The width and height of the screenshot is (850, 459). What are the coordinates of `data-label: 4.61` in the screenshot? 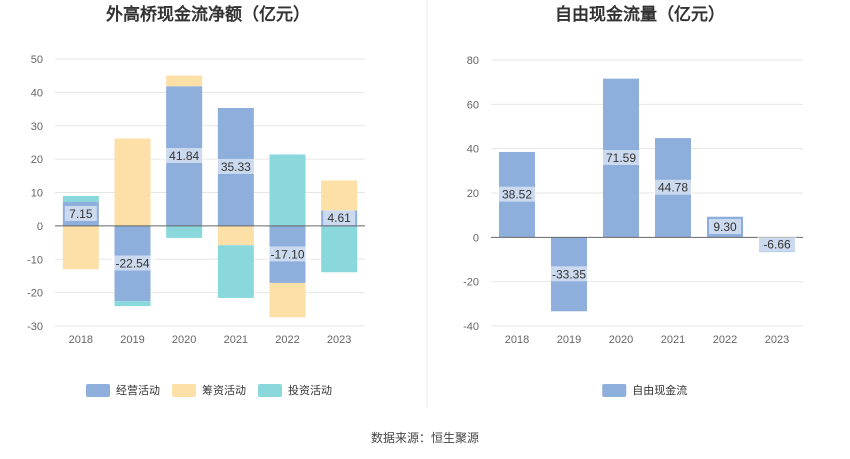 It's located at (339, 218).